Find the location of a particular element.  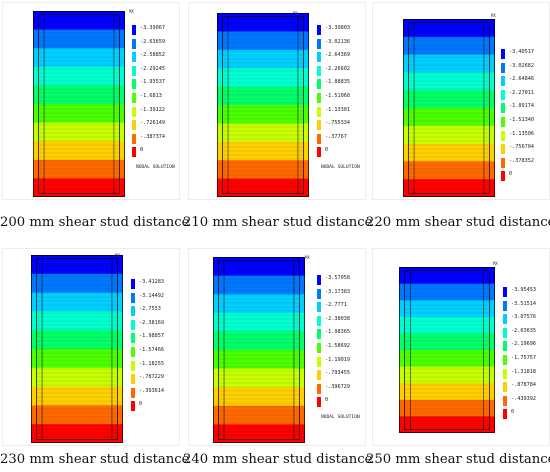

legend-value: -1.98365 is located at coordinates (337, 332).